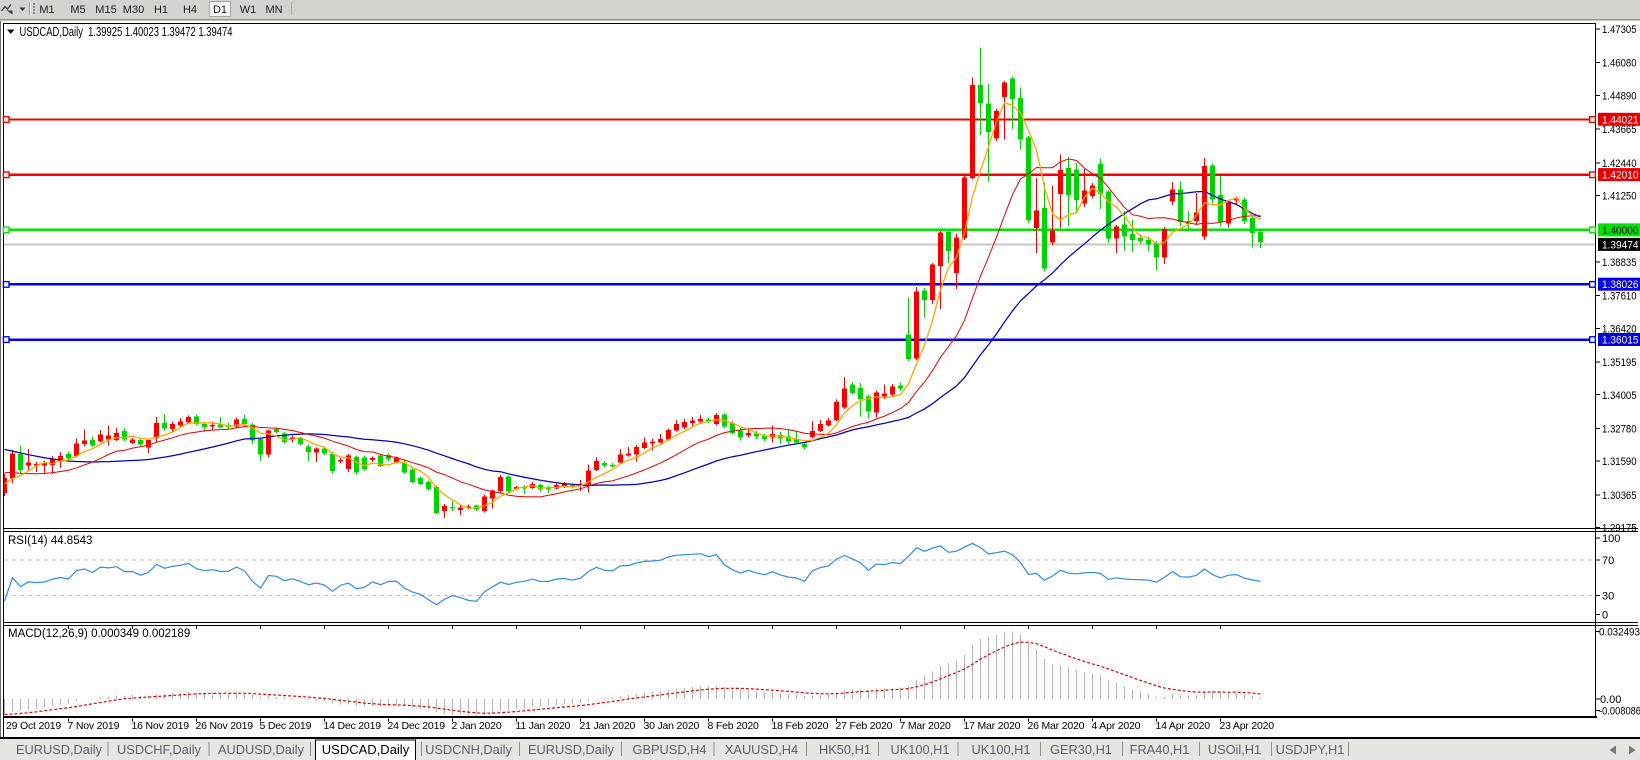 The width and height of the screenshot is (1640, 760). Describe the element at coordinates (1610, 700) in the screenshot. I see `svg-text: 0.00` at that location.